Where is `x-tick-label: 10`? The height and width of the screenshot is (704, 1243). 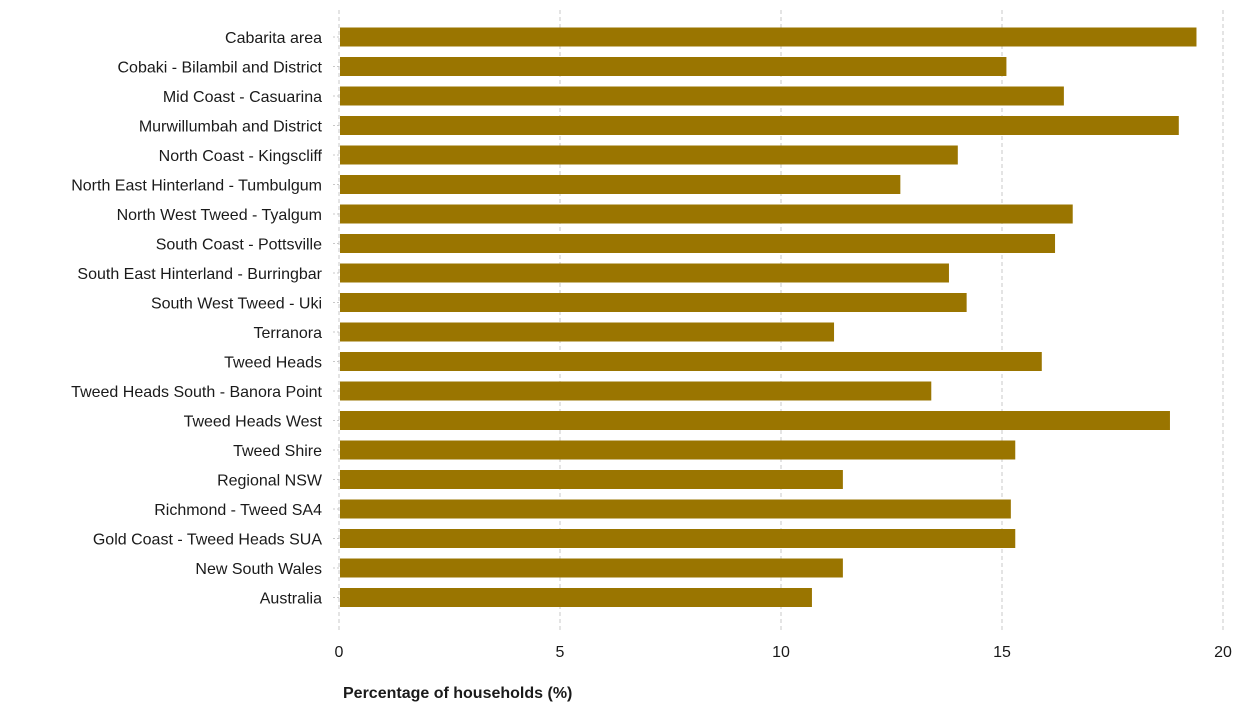 x-tick-label: 10 is located at coordinates (781, 652).